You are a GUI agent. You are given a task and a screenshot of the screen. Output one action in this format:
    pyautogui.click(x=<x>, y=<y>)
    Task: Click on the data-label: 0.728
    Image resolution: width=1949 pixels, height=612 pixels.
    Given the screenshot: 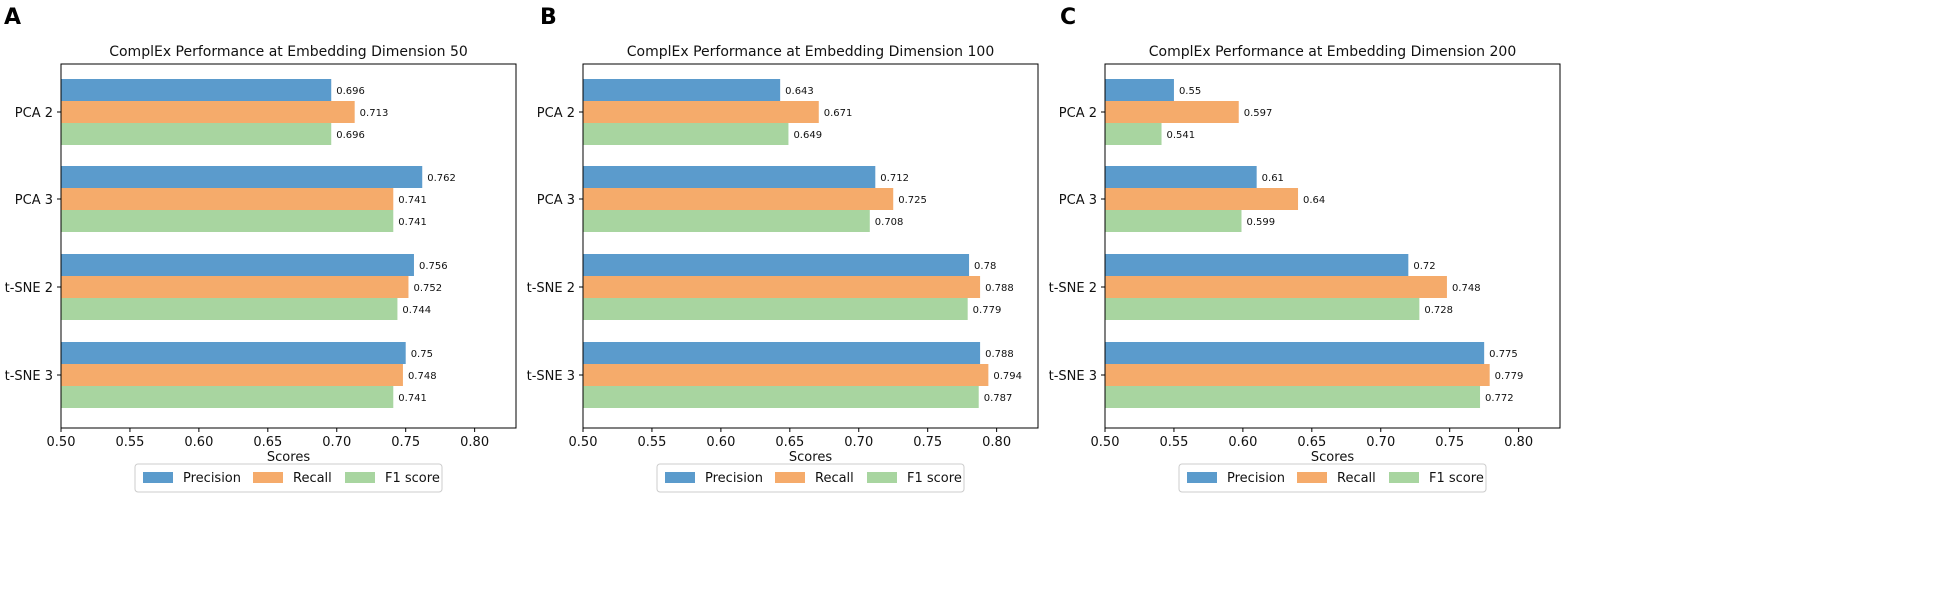 What is the action you would take?
    pyautogui.click(x=1438, y=310)
    